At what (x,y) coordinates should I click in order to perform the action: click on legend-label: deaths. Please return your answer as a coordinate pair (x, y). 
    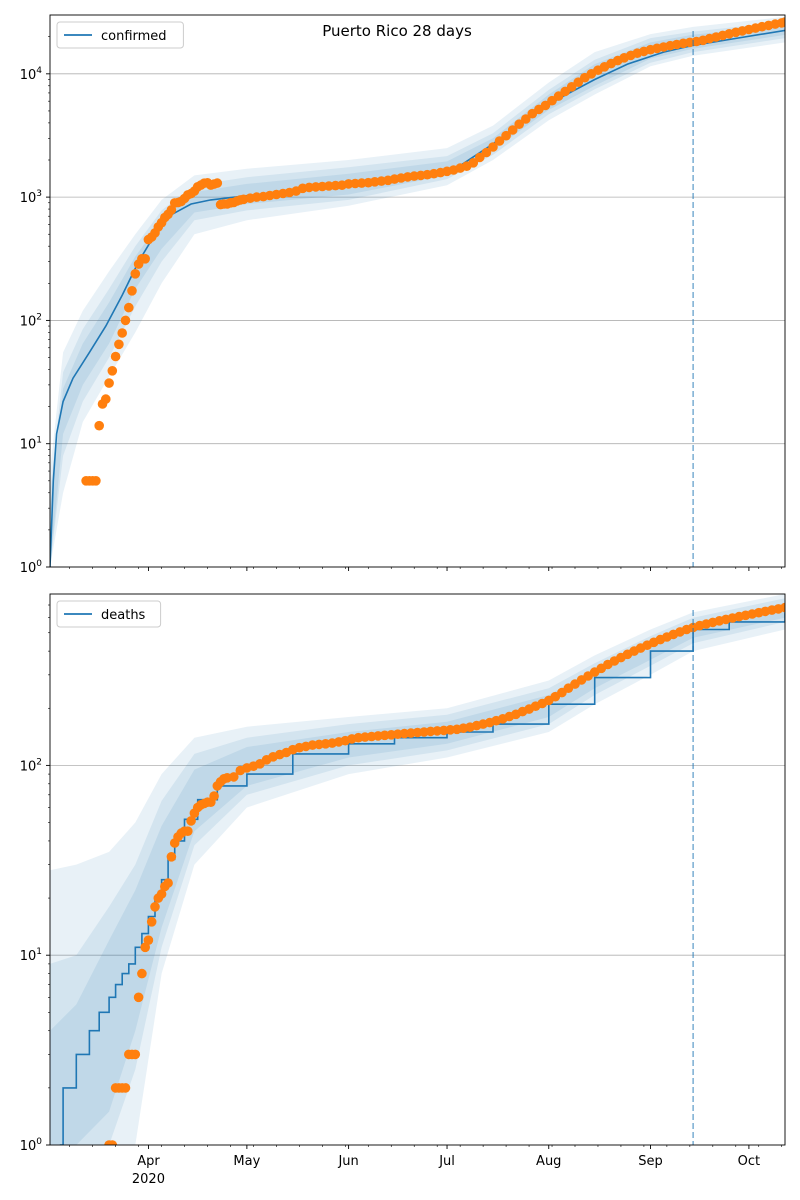
    Looking at the image, I should click on (123, 615).